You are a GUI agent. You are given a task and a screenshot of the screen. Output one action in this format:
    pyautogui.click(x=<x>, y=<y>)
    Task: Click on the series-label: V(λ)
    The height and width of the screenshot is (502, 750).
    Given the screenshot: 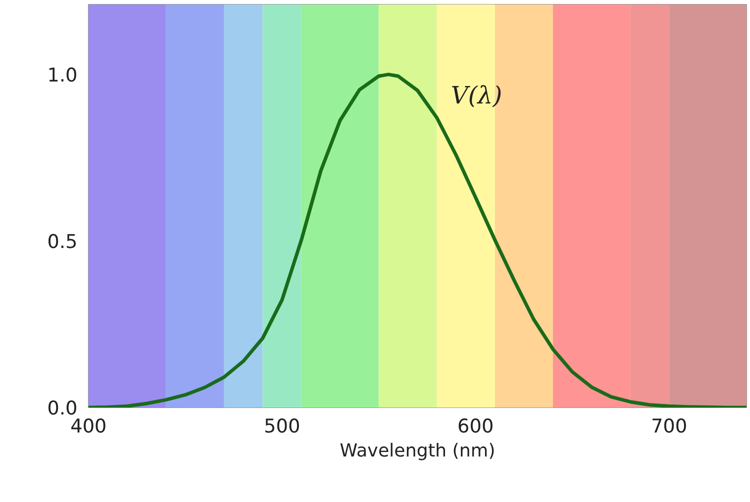 What is the action you would take?
    pyautogui.click(x=476, y=96)
    